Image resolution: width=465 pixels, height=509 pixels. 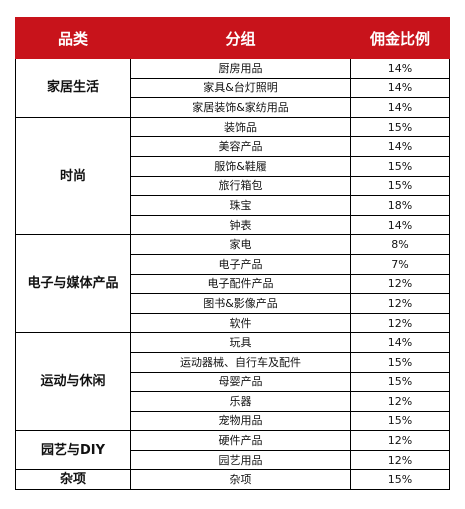 I want to click on group-cell: 玩具, so click(x=240, y=342).